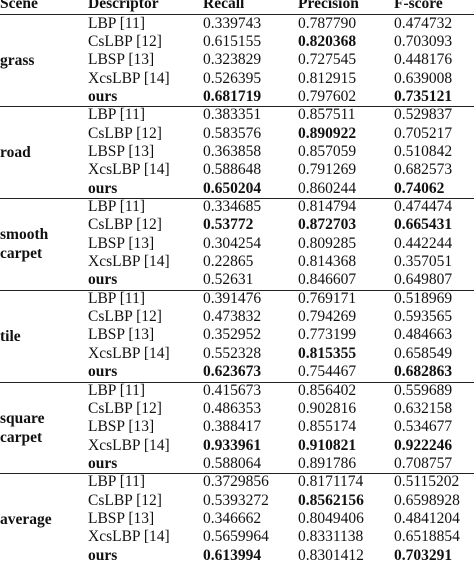 This screenshot has width=474, height=567. I want to click on cell-fscore: 0.632158, so click(423, 408).